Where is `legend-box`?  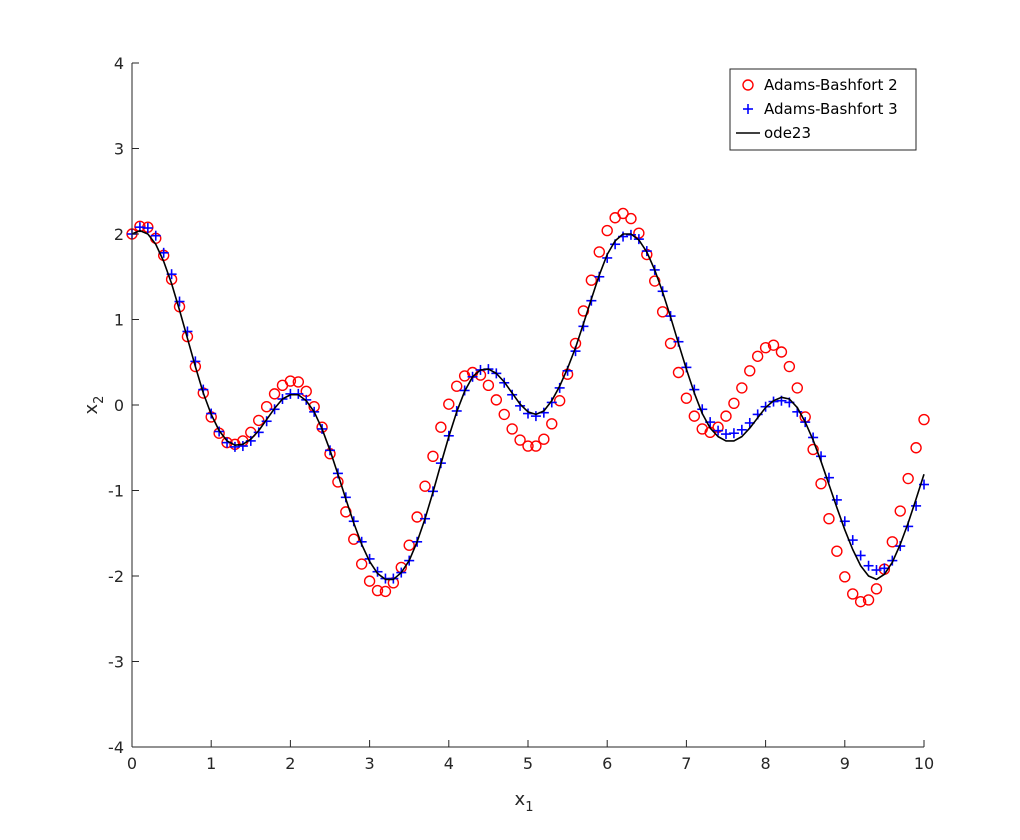 legend-box is located at coordinates (823, 109).